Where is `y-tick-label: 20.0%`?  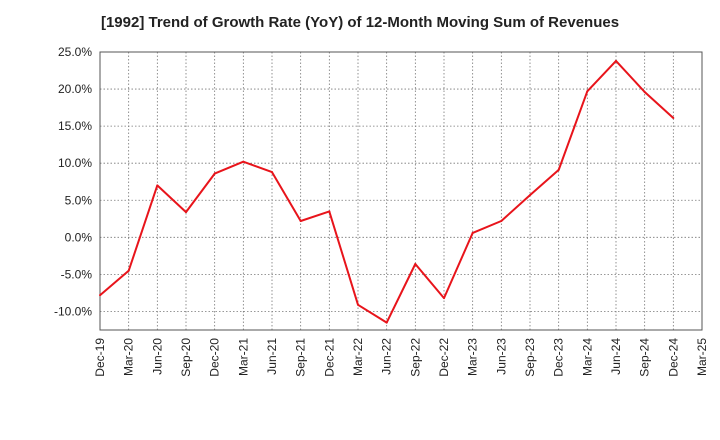
y-tick-label: 20.0% is located at coordinates (75, 89).